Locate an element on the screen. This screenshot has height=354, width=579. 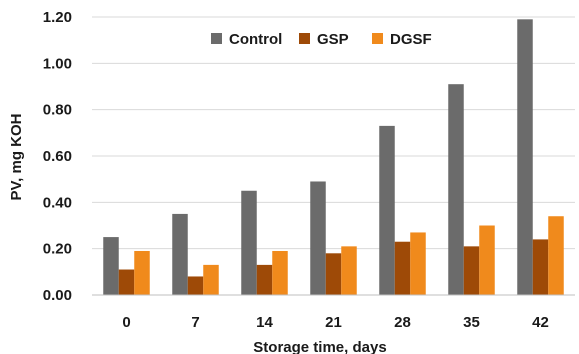
x-axis-ticks: 0 7 14 21 28 35 42 is located at coordinates (335, 322).